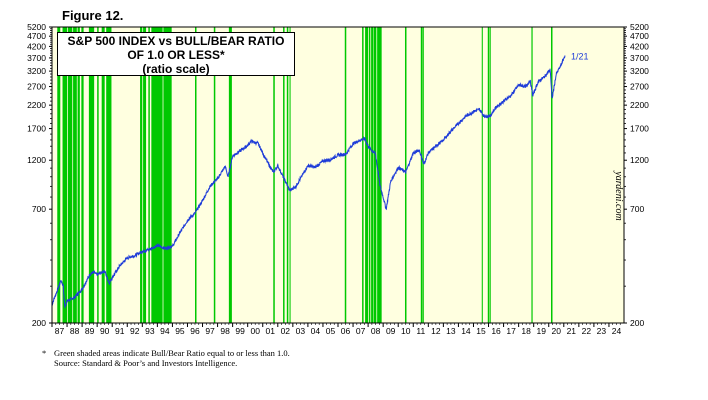 The width and height of the screenshot is (708, 400). What do you see at coordinates (180, 331) in the screenshot?
I see `x-tick-label: 95` at bounding box center [180, 331].